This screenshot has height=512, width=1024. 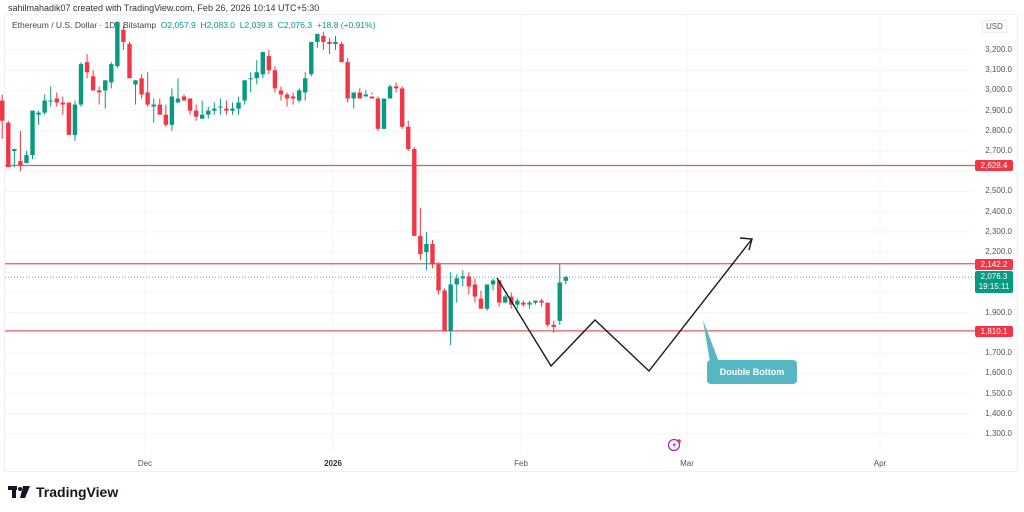 What do you see at coordinates (994, 286) in the screenshot?
I see `bar-countdown: 19:15:11` at bounding box center [994, 286].